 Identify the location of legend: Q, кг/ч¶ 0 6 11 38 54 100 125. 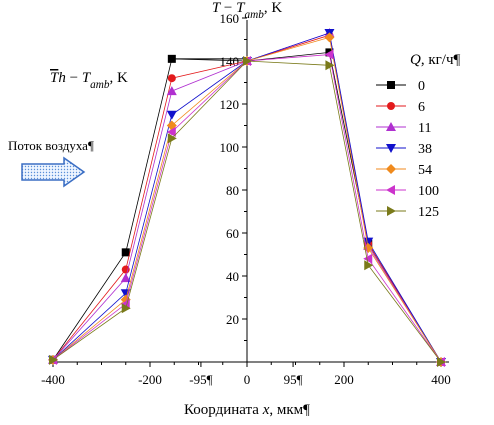
(418, 136).